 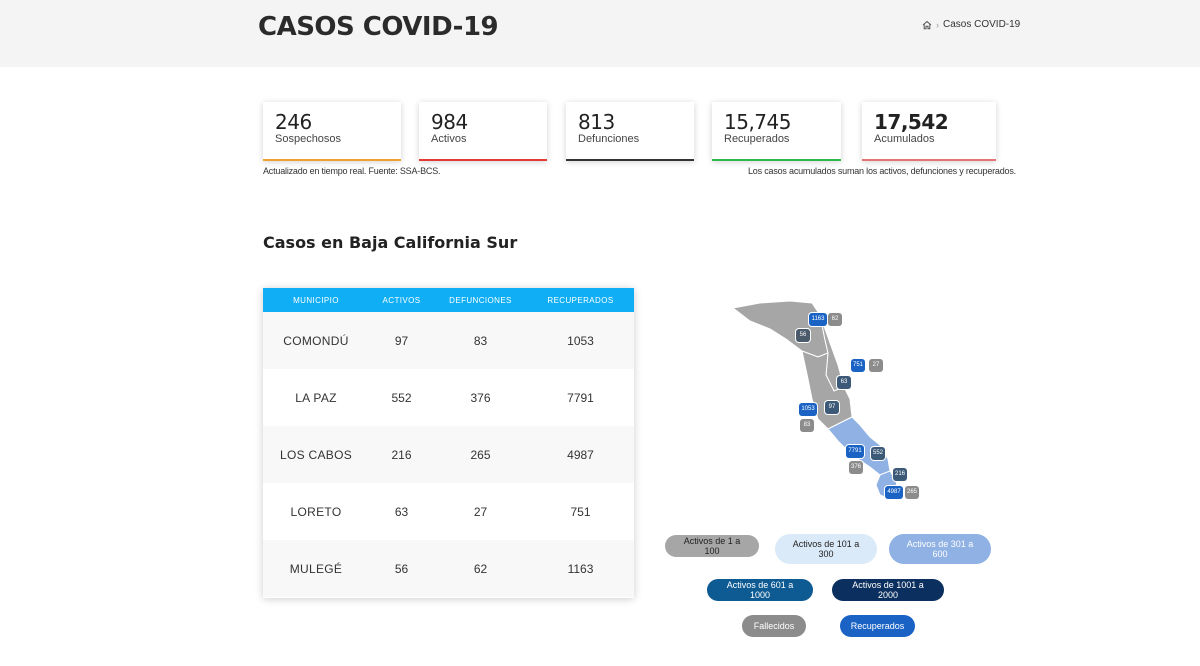 I want to click on legend-fallecidos: Fallecidos, so click(x=774, y=626).